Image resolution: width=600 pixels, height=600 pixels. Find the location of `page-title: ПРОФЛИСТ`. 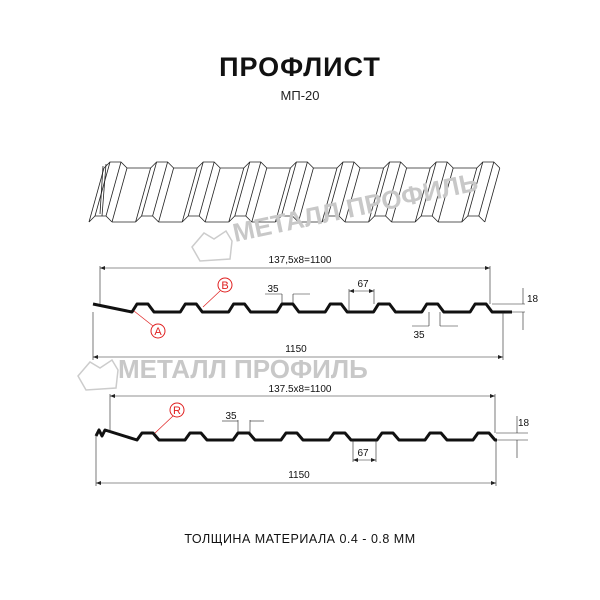

page-title: ПРОФЛИСТ is located at coordinates (300, 67).